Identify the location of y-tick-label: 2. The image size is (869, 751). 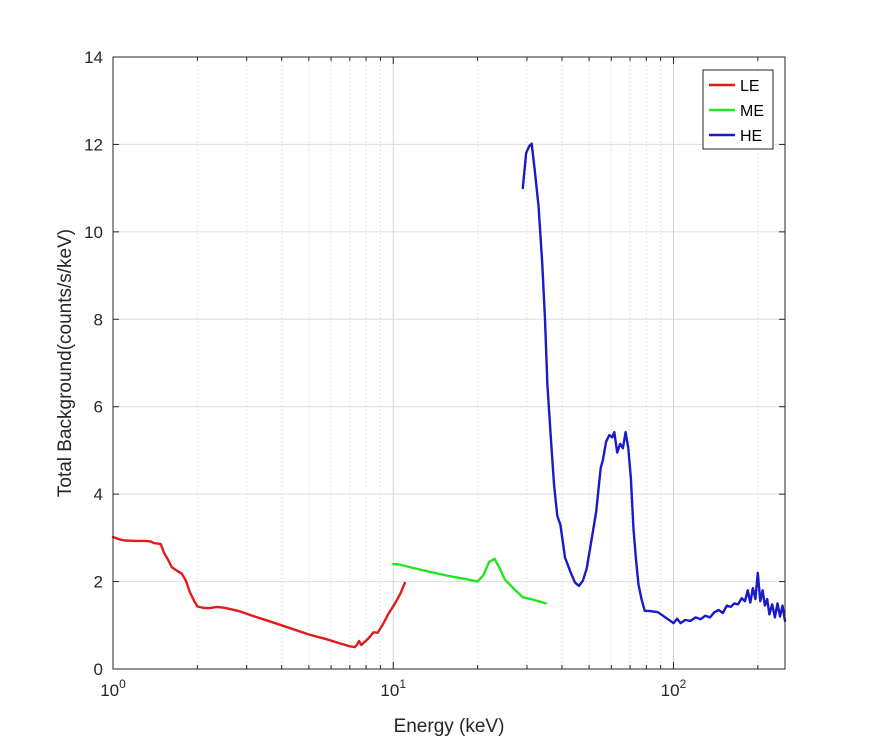
(98, 582).